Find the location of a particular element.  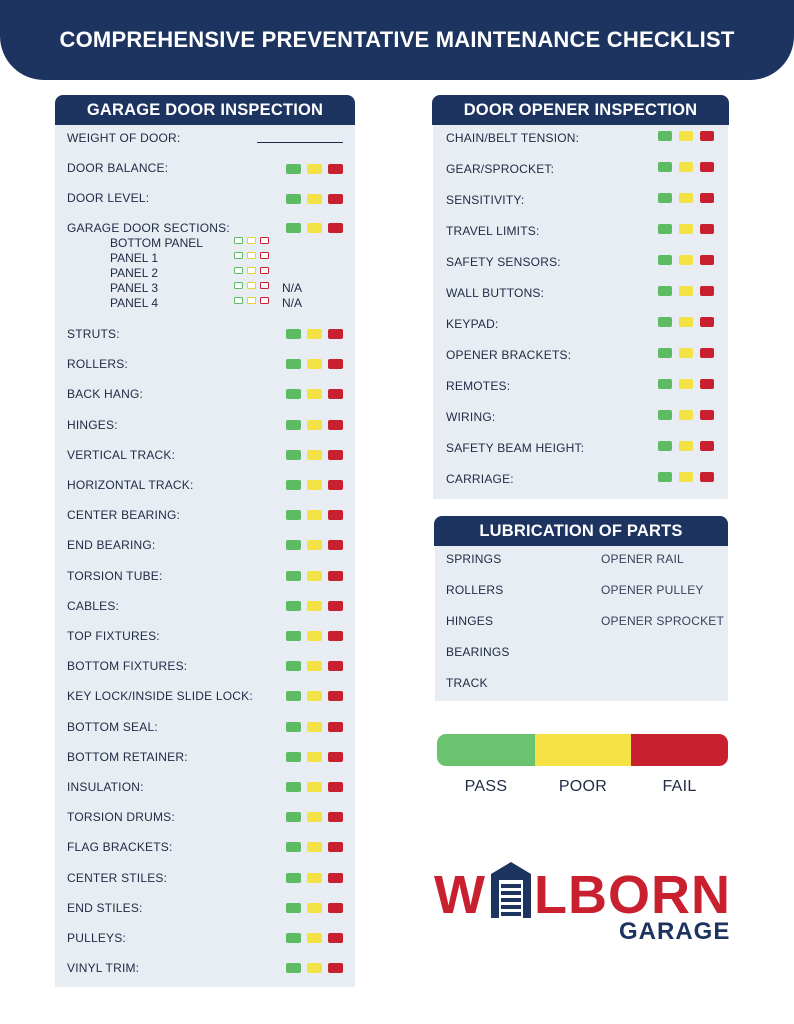

door-level-pass-checkbox is located at coordinates (293, 199).